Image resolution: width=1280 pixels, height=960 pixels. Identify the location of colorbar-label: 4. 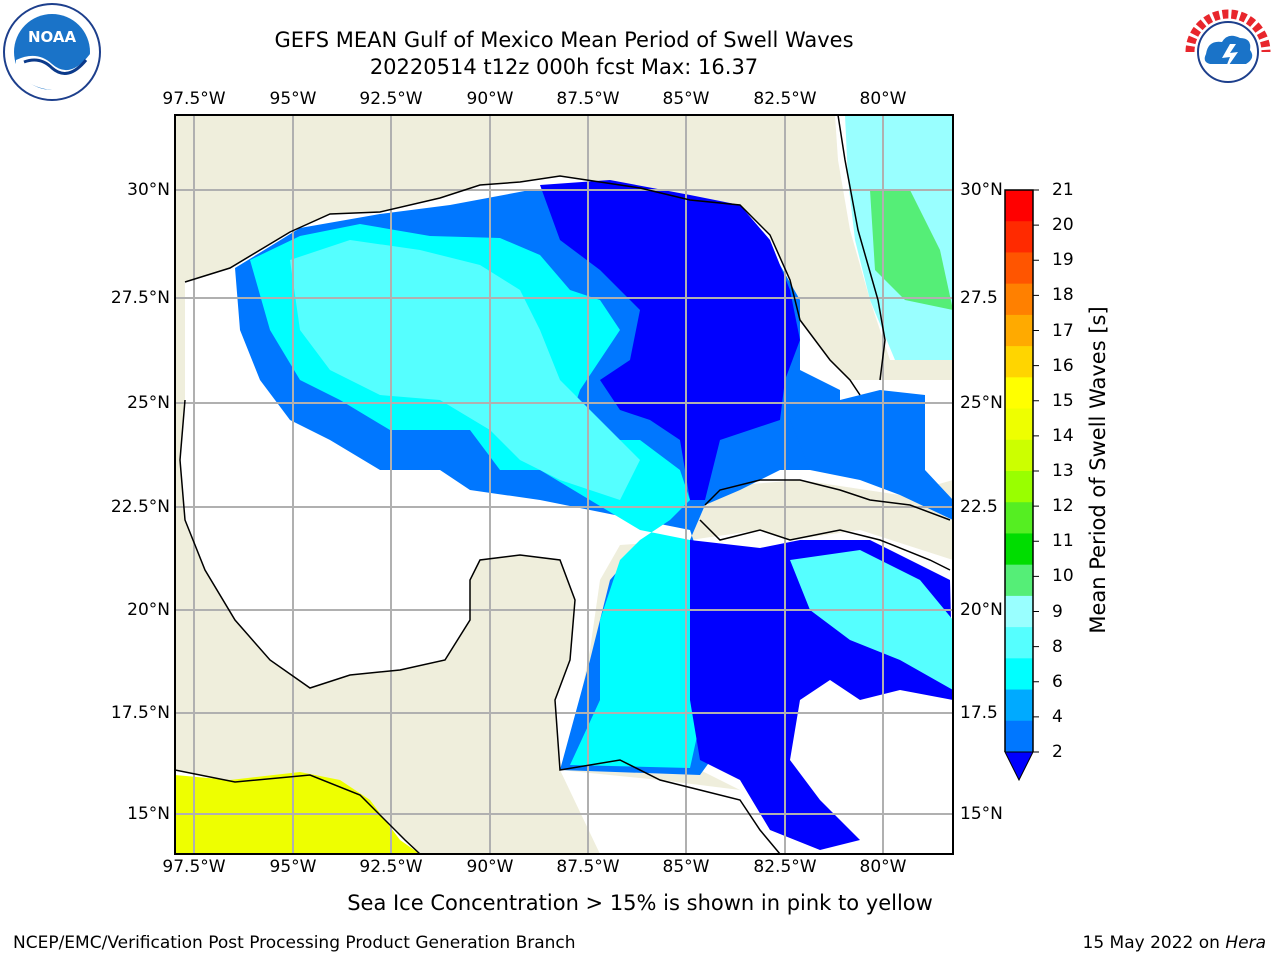
(1057, 716).